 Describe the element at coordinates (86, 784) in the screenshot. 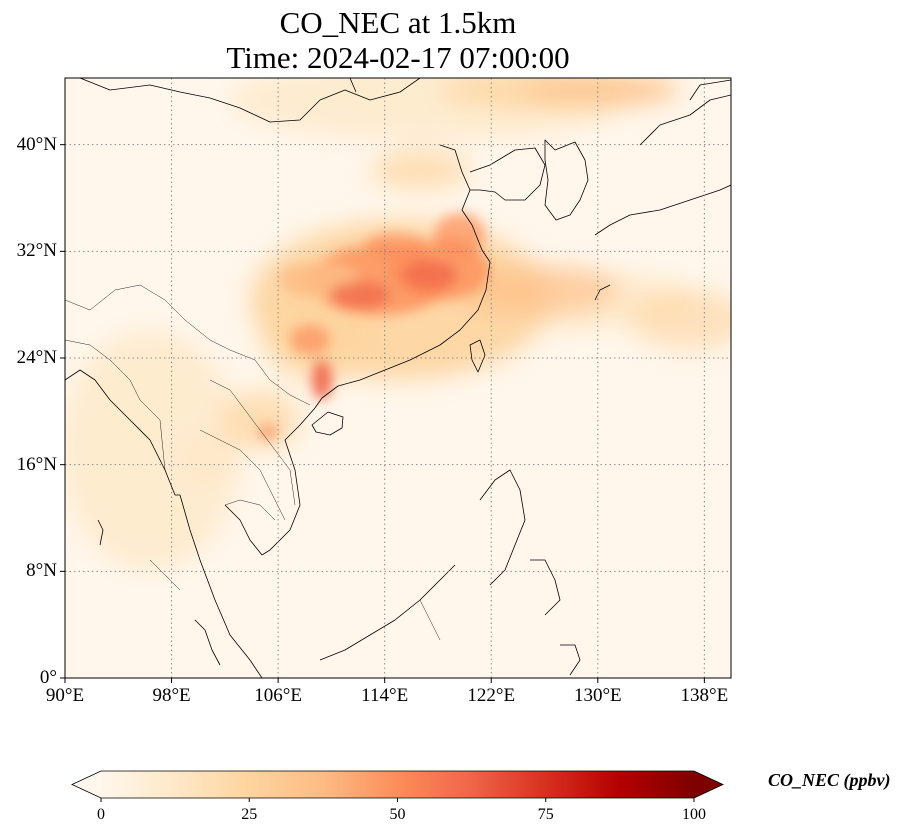

I see `colorbar-extend-low` at that location.